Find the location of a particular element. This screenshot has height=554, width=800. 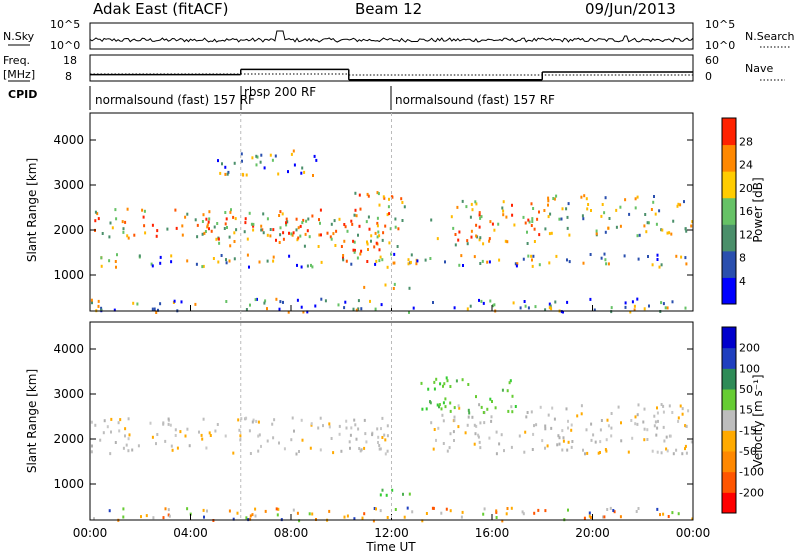

colorbar-tick-3: 16 is located at coordinates (746, 211).